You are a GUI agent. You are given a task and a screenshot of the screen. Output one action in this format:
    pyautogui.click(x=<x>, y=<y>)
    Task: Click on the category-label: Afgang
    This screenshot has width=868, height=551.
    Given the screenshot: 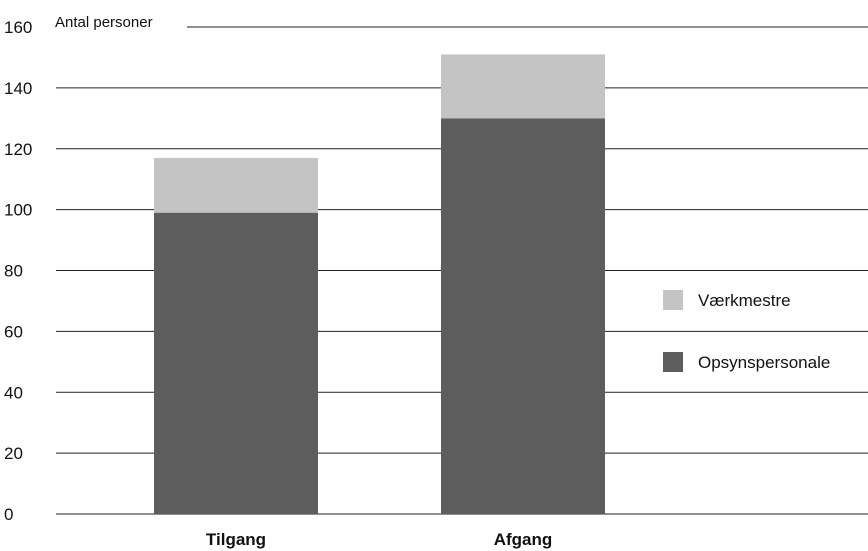 What is the action you would take?
    pyautogui.click(x=523, y=539)
    